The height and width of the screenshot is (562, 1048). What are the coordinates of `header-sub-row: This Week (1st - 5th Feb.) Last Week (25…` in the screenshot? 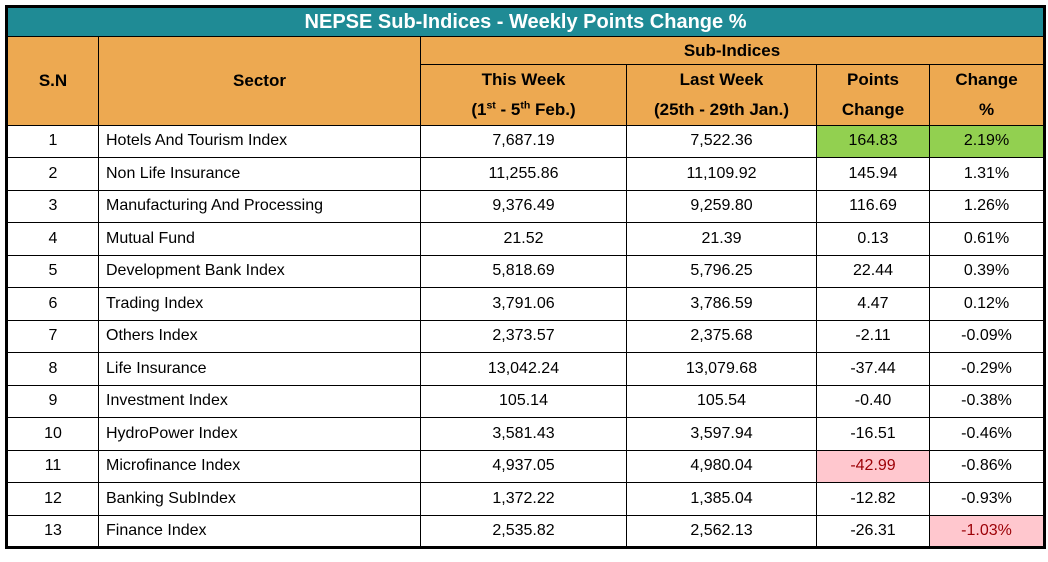 It's located at (526, 95).